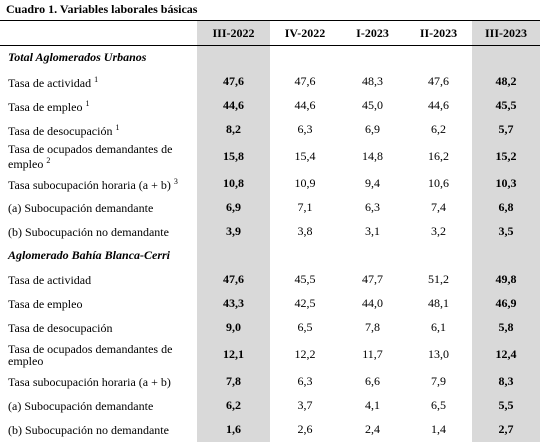  I want to click on value-cell: 43,3, so click(233, 303).